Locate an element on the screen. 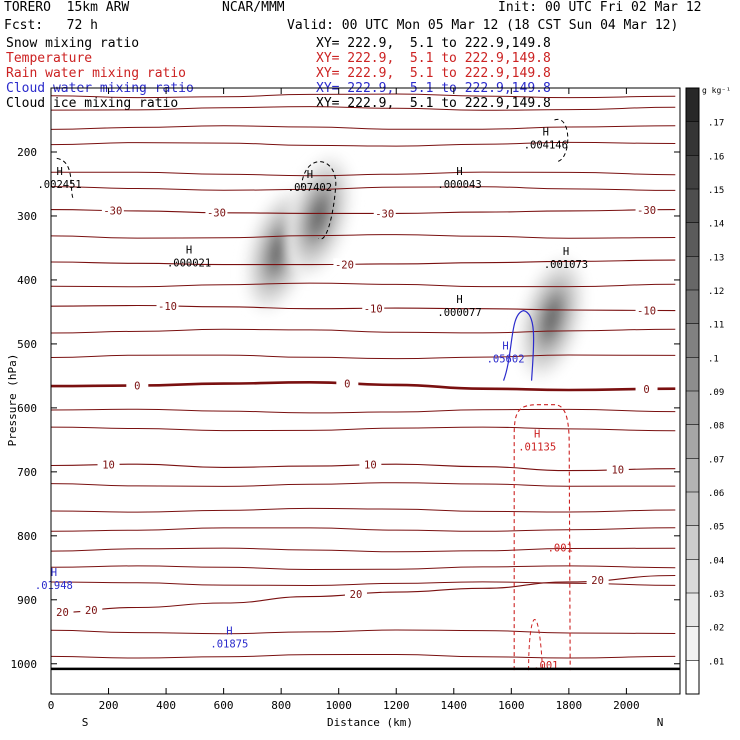  isotherm--20-label-bg-1 is located at coordinates (344, 264).